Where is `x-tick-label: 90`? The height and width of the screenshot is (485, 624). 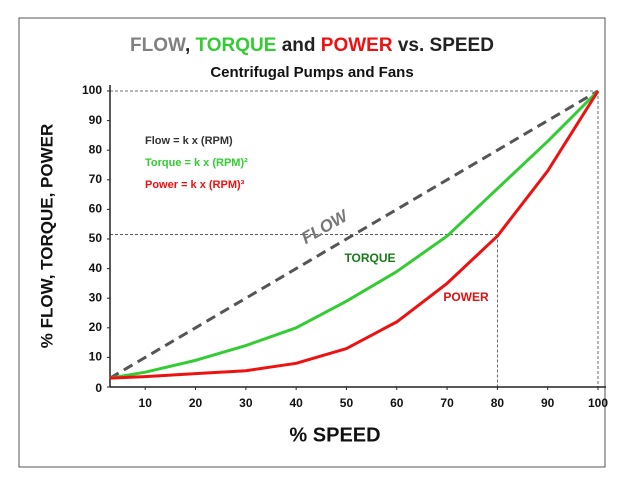 x-tick-label: 90 is located at coordinates (548, 403).